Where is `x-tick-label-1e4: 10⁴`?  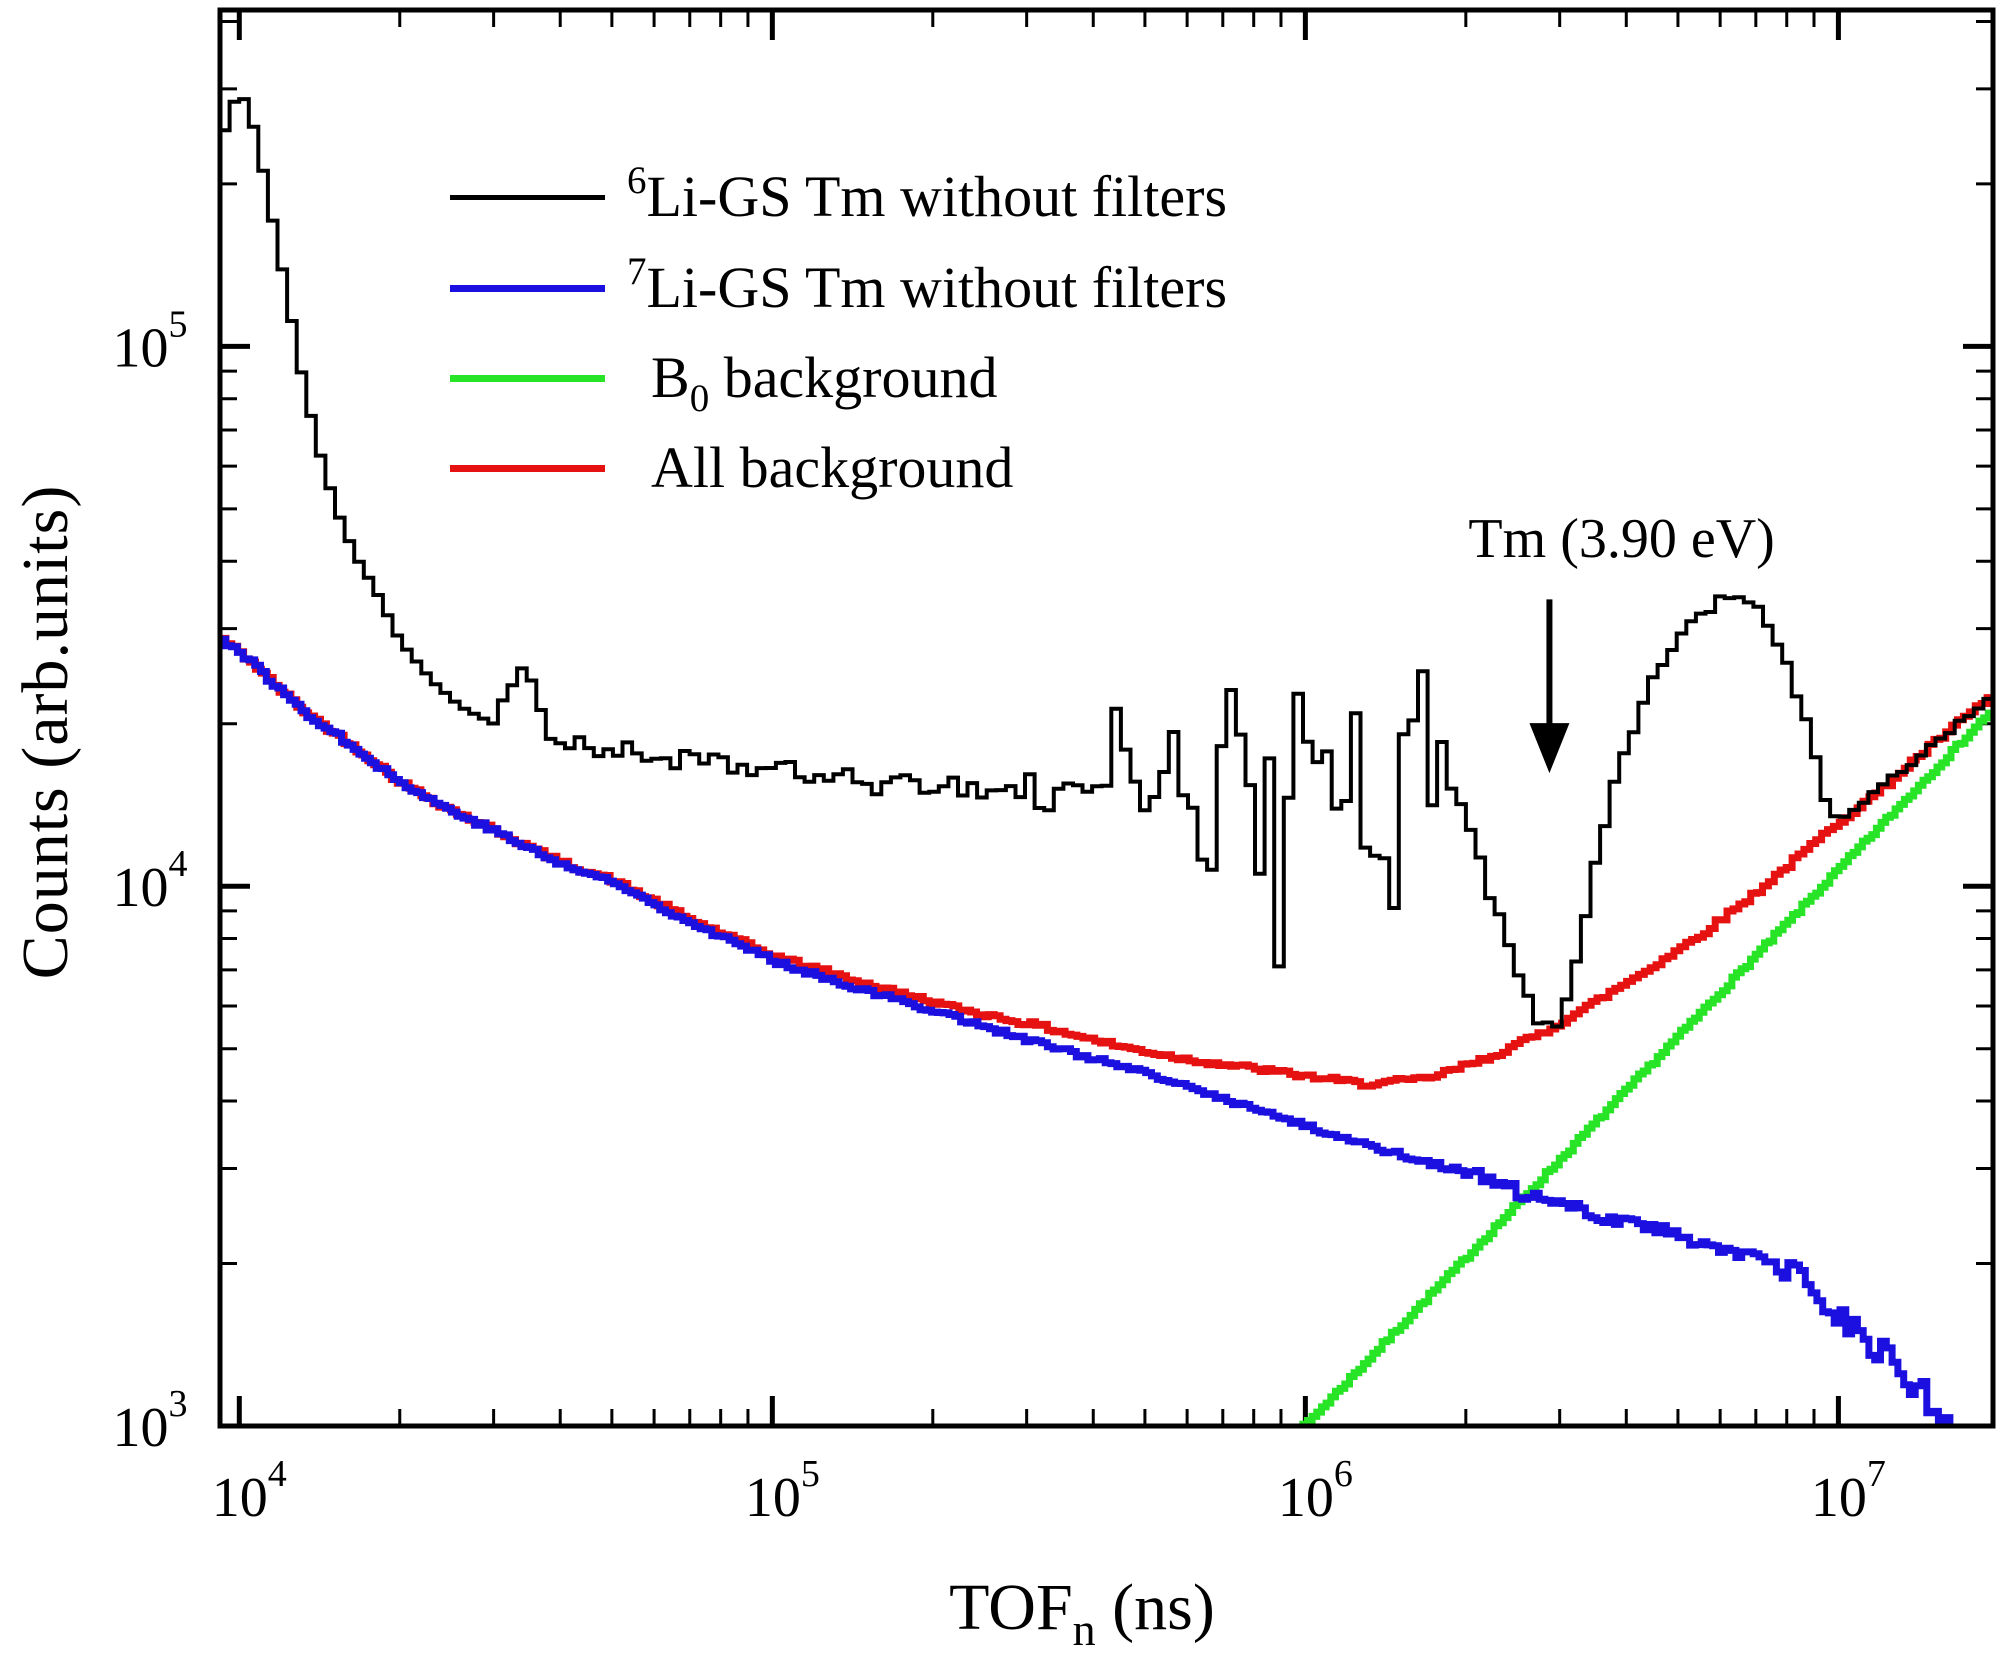
x-tick-label-1e4: 10⁴ is located at coordinates (249, 1491).